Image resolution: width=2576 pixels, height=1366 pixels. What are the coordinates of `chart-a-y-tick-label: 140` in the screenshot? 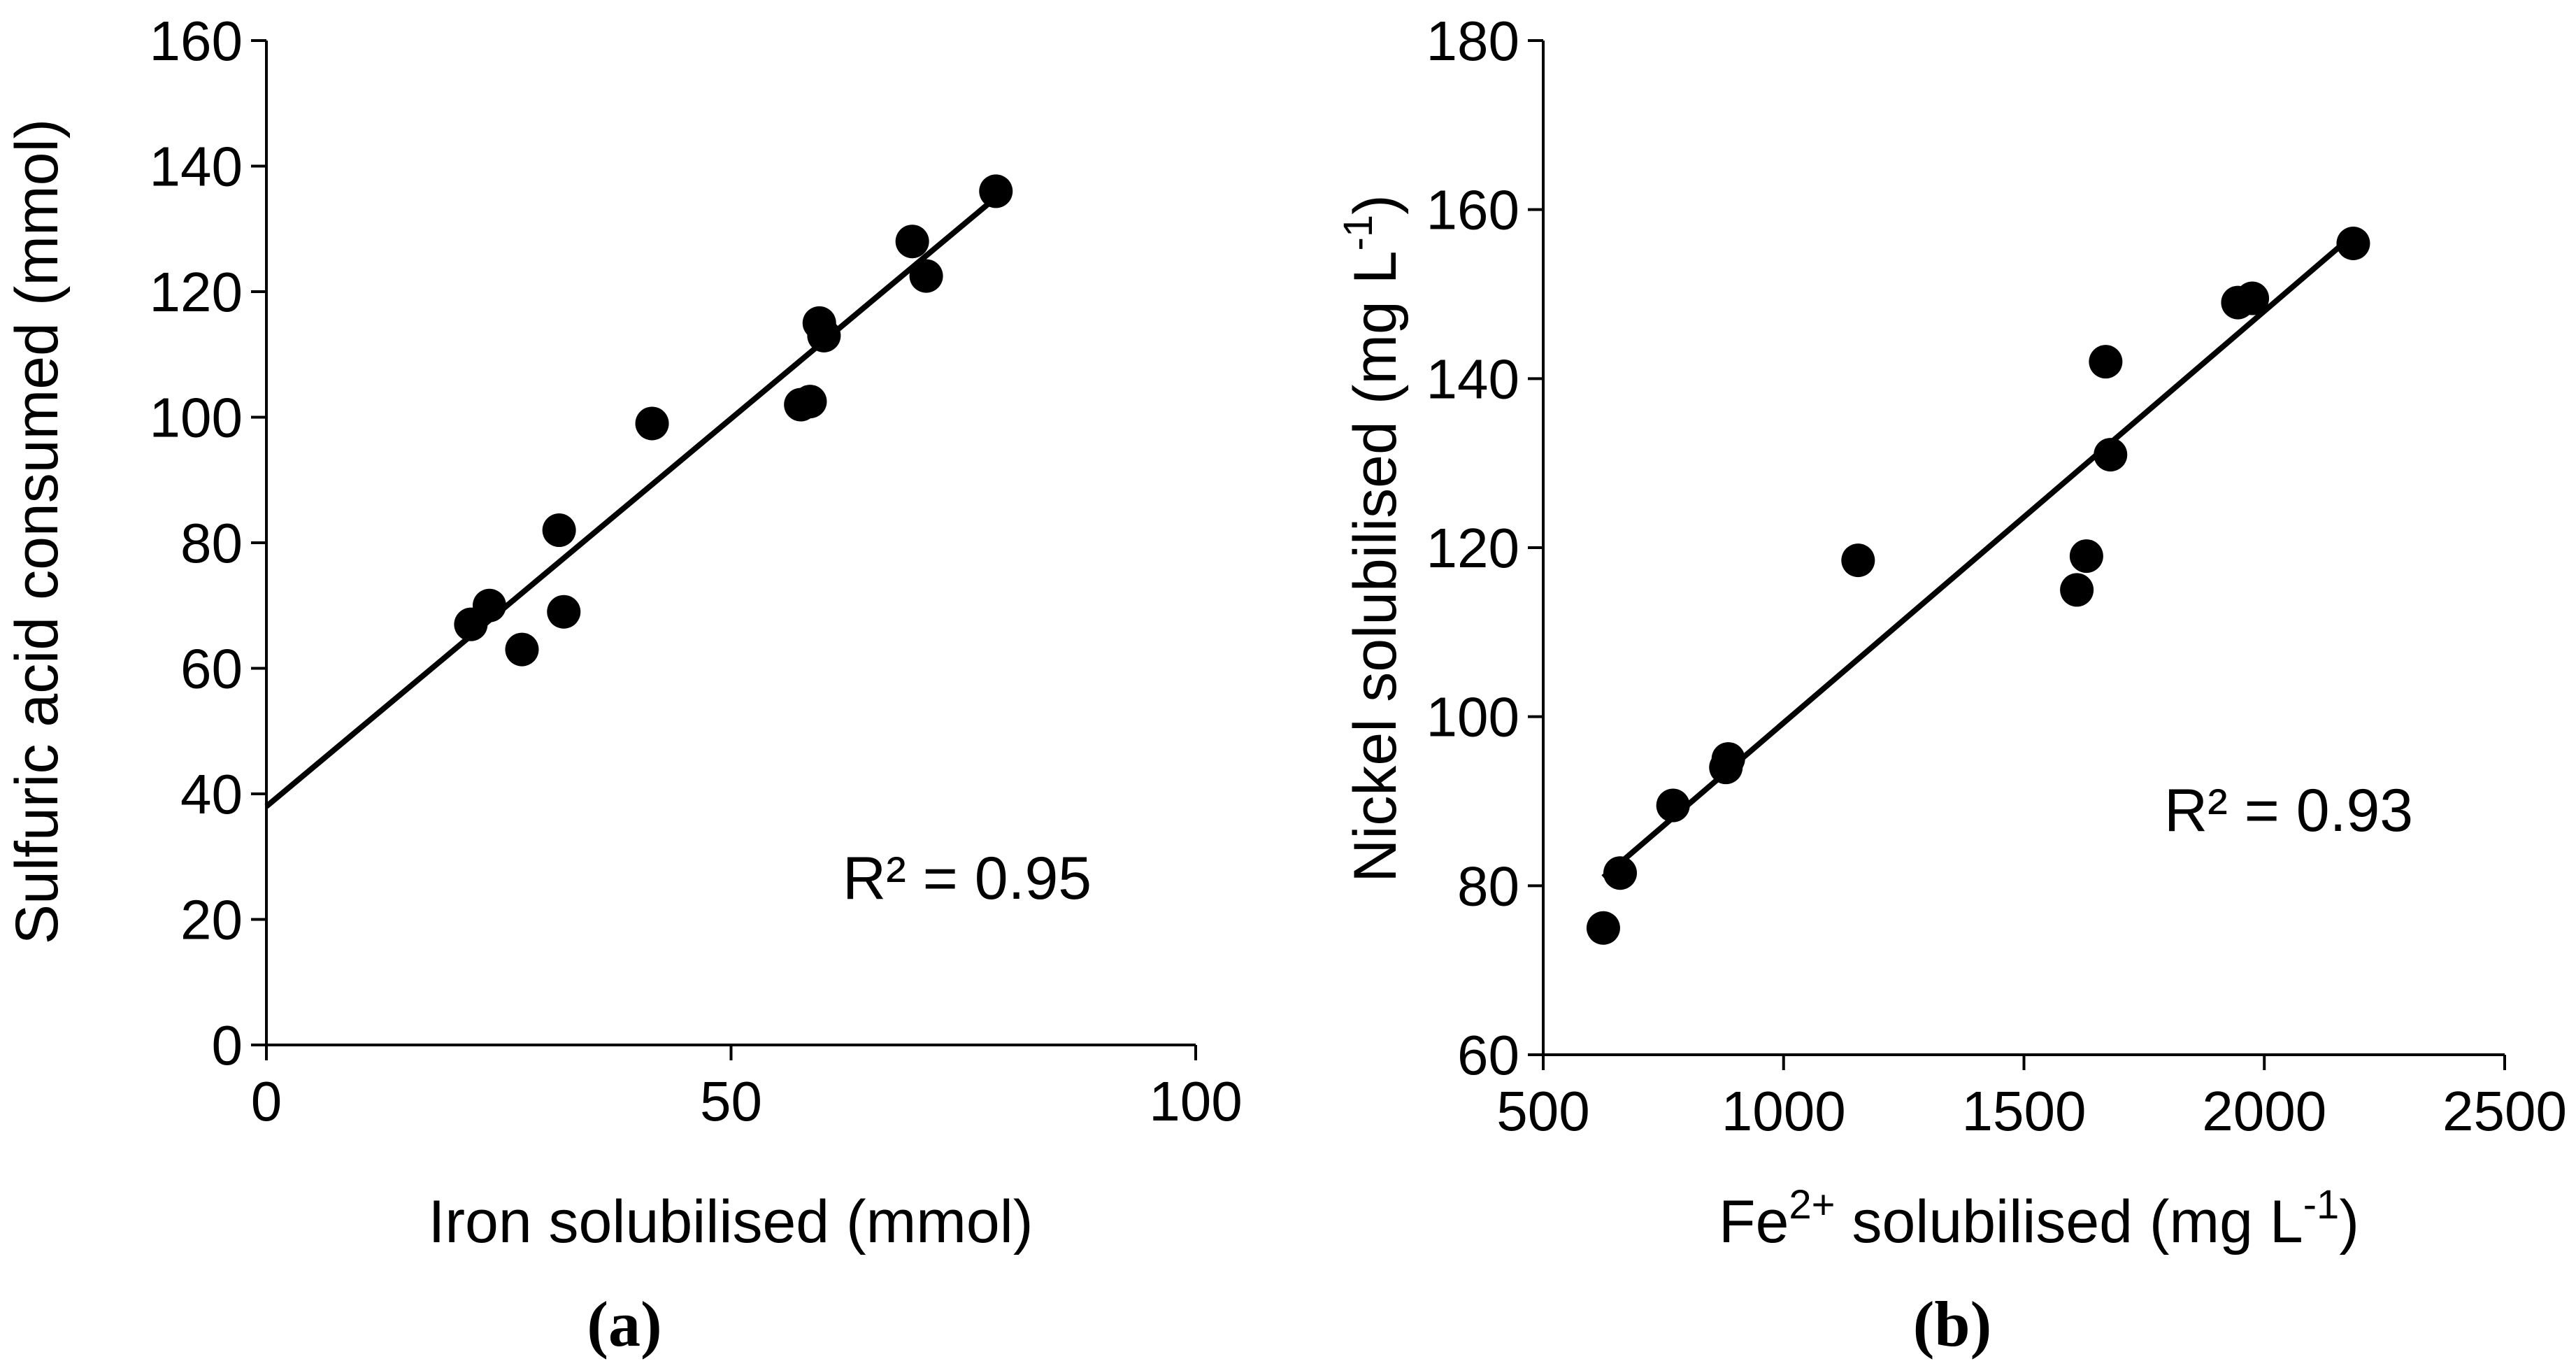 It's located at (196, 167).